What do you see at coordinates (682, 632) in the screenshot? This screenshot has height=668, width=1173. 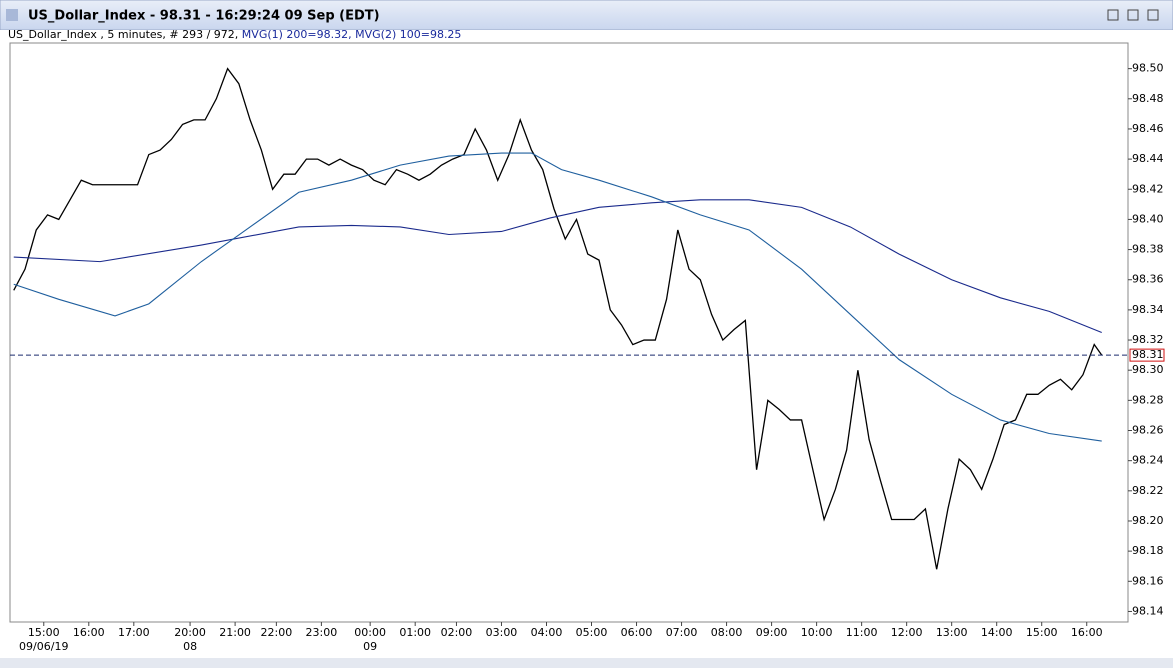 I see `x-tick-label: 07:00` at bounding box center [682, 632].